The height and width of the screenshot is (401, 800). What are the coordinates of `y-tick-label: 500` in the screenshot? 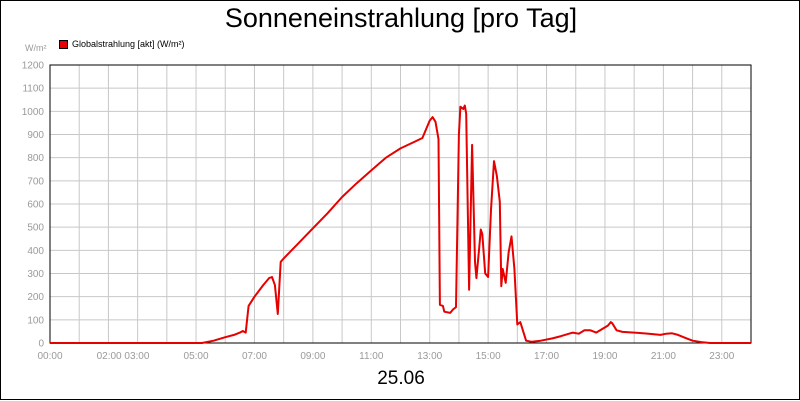 It's located at (35, 228).